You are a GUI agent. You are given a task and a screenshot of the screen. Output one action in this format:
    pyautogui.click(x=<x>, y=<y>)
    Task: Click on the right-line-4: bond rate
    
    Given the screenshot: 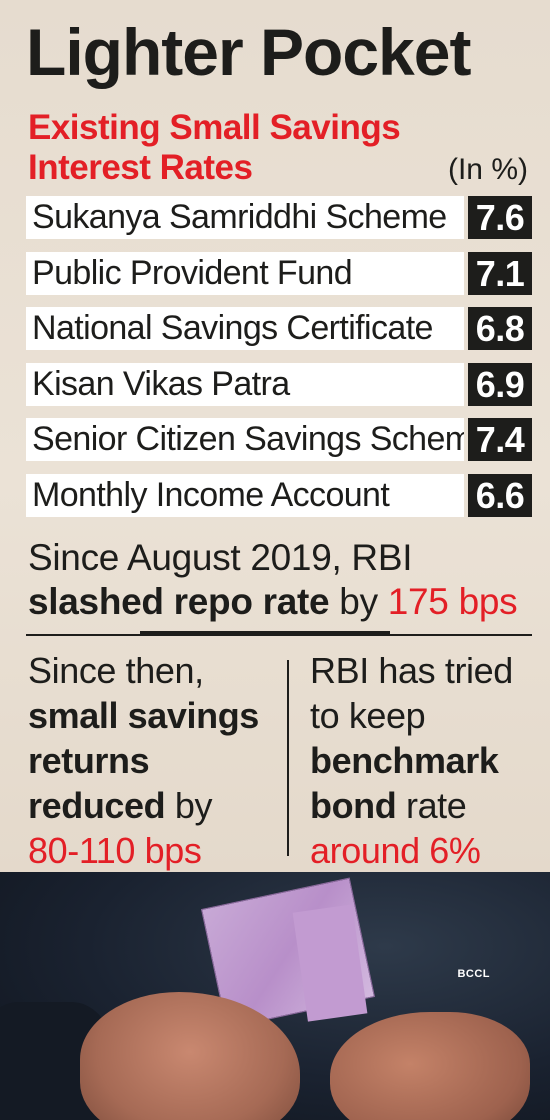 What is the action you would take?
    pyautogui.click(x=426, y=805)
    